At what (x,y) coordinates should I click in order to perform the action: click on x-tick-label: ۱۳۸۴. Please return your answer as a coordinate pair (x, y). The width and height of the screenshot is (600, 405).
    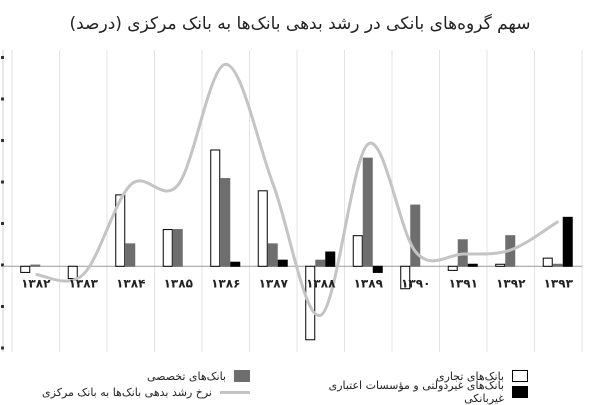
    Looking at the image, I should click on (130, 283).